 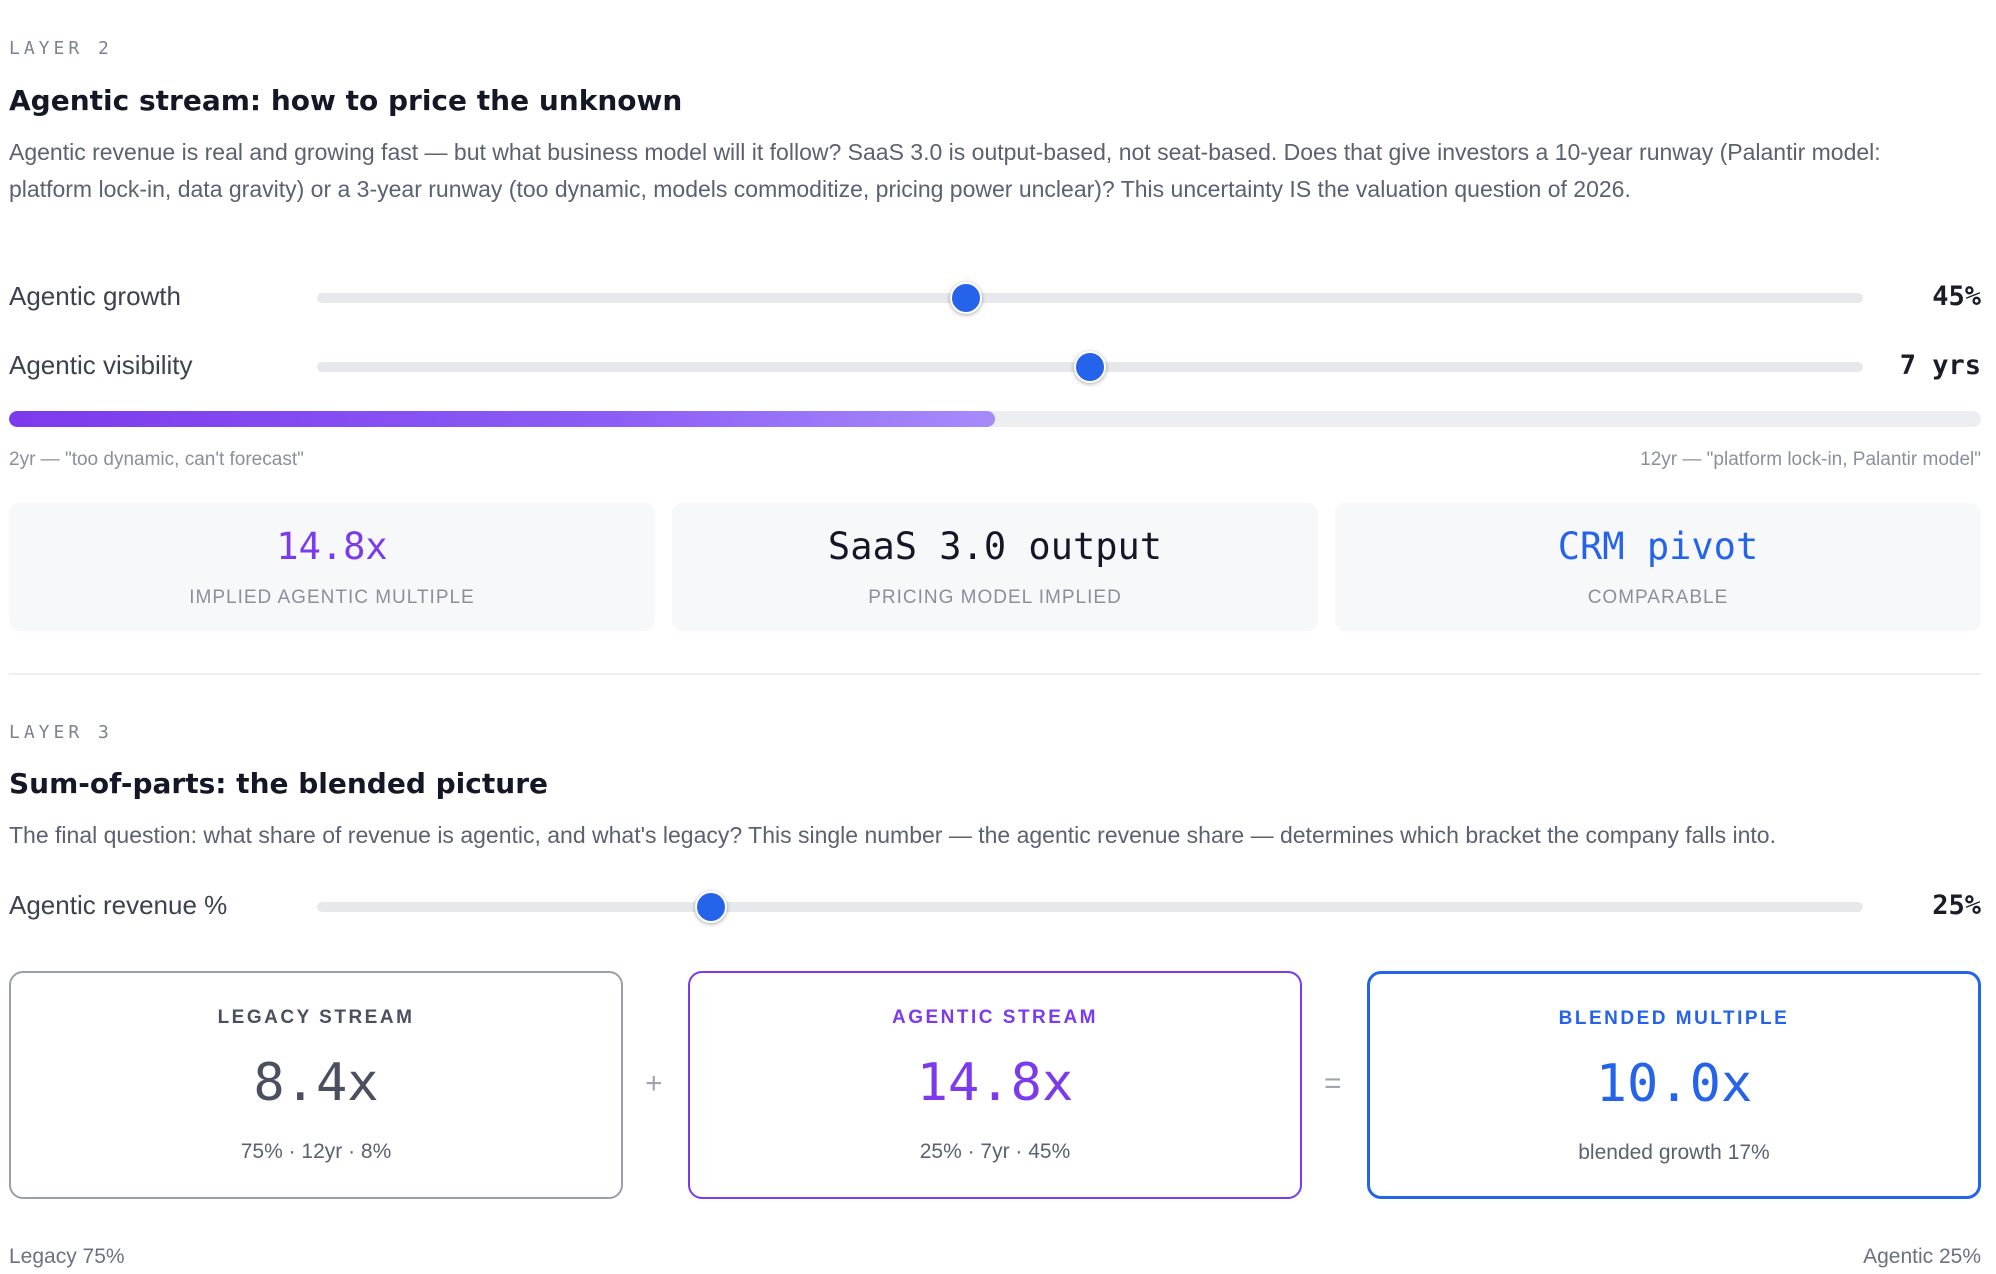 I want to click on implied-multiple-value: 14.8x, so click(x=332, y=546).